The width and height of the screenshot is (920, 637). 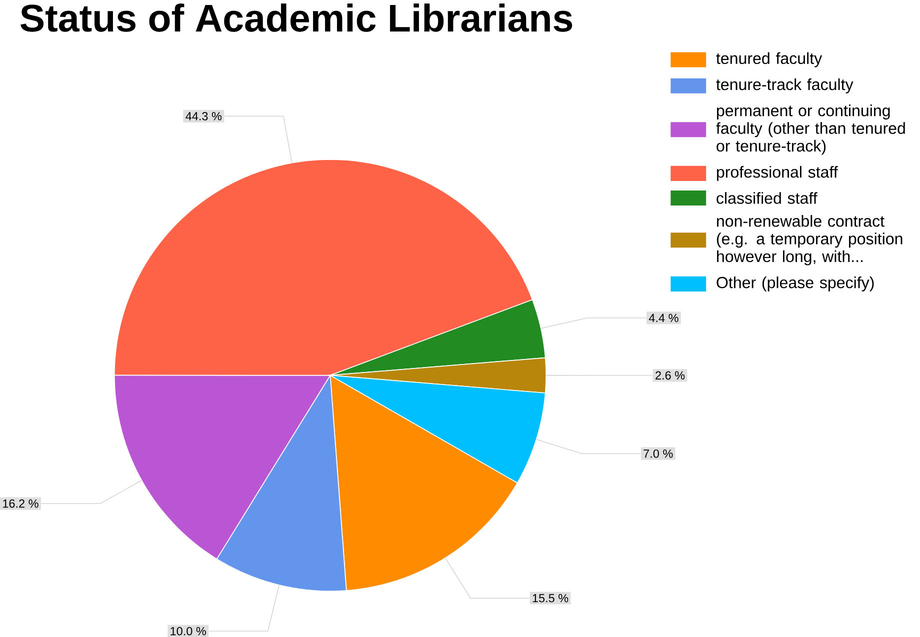 What do you see at coordinates (204, 116) in the screenshot?
I see `data-label: 44.3 %` at bounding box center [204, 116].